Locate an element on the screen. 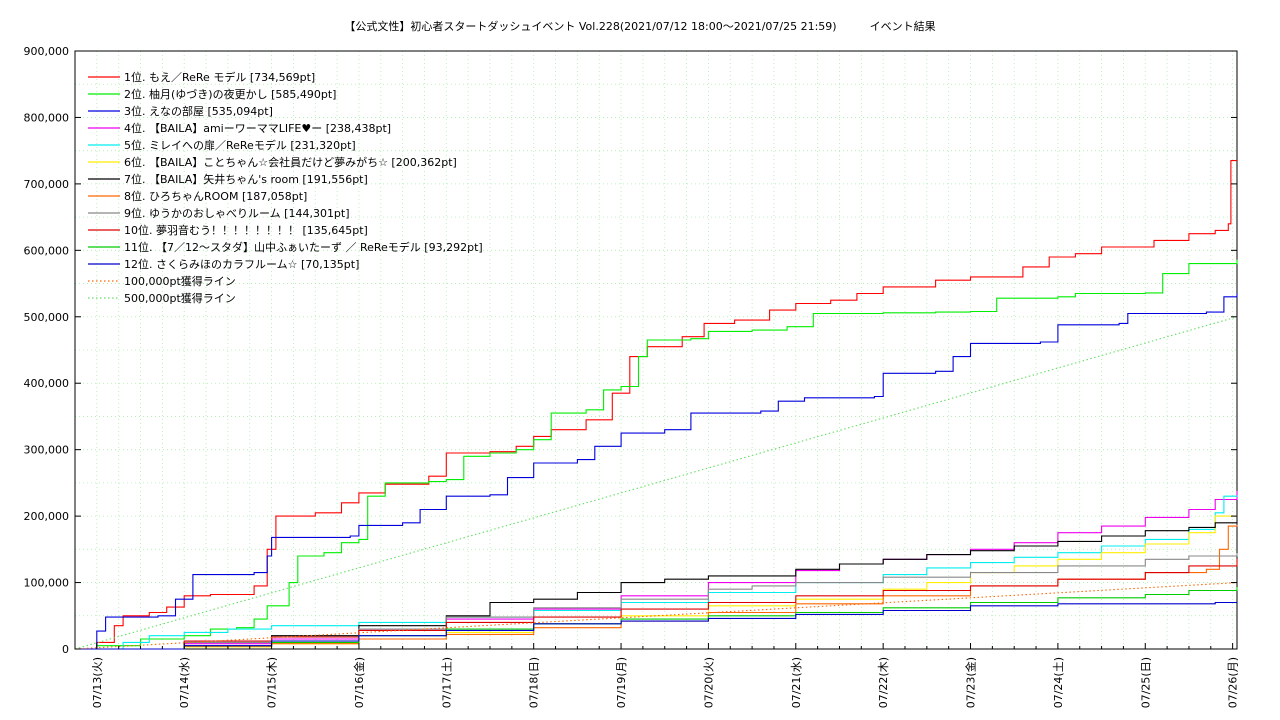 The width and height of the screenshot is (1280, 720). legend-entry: 7位. 【BAILA】矢井ちゃん's room [191,556pt] is located at coordinates (246, 179).